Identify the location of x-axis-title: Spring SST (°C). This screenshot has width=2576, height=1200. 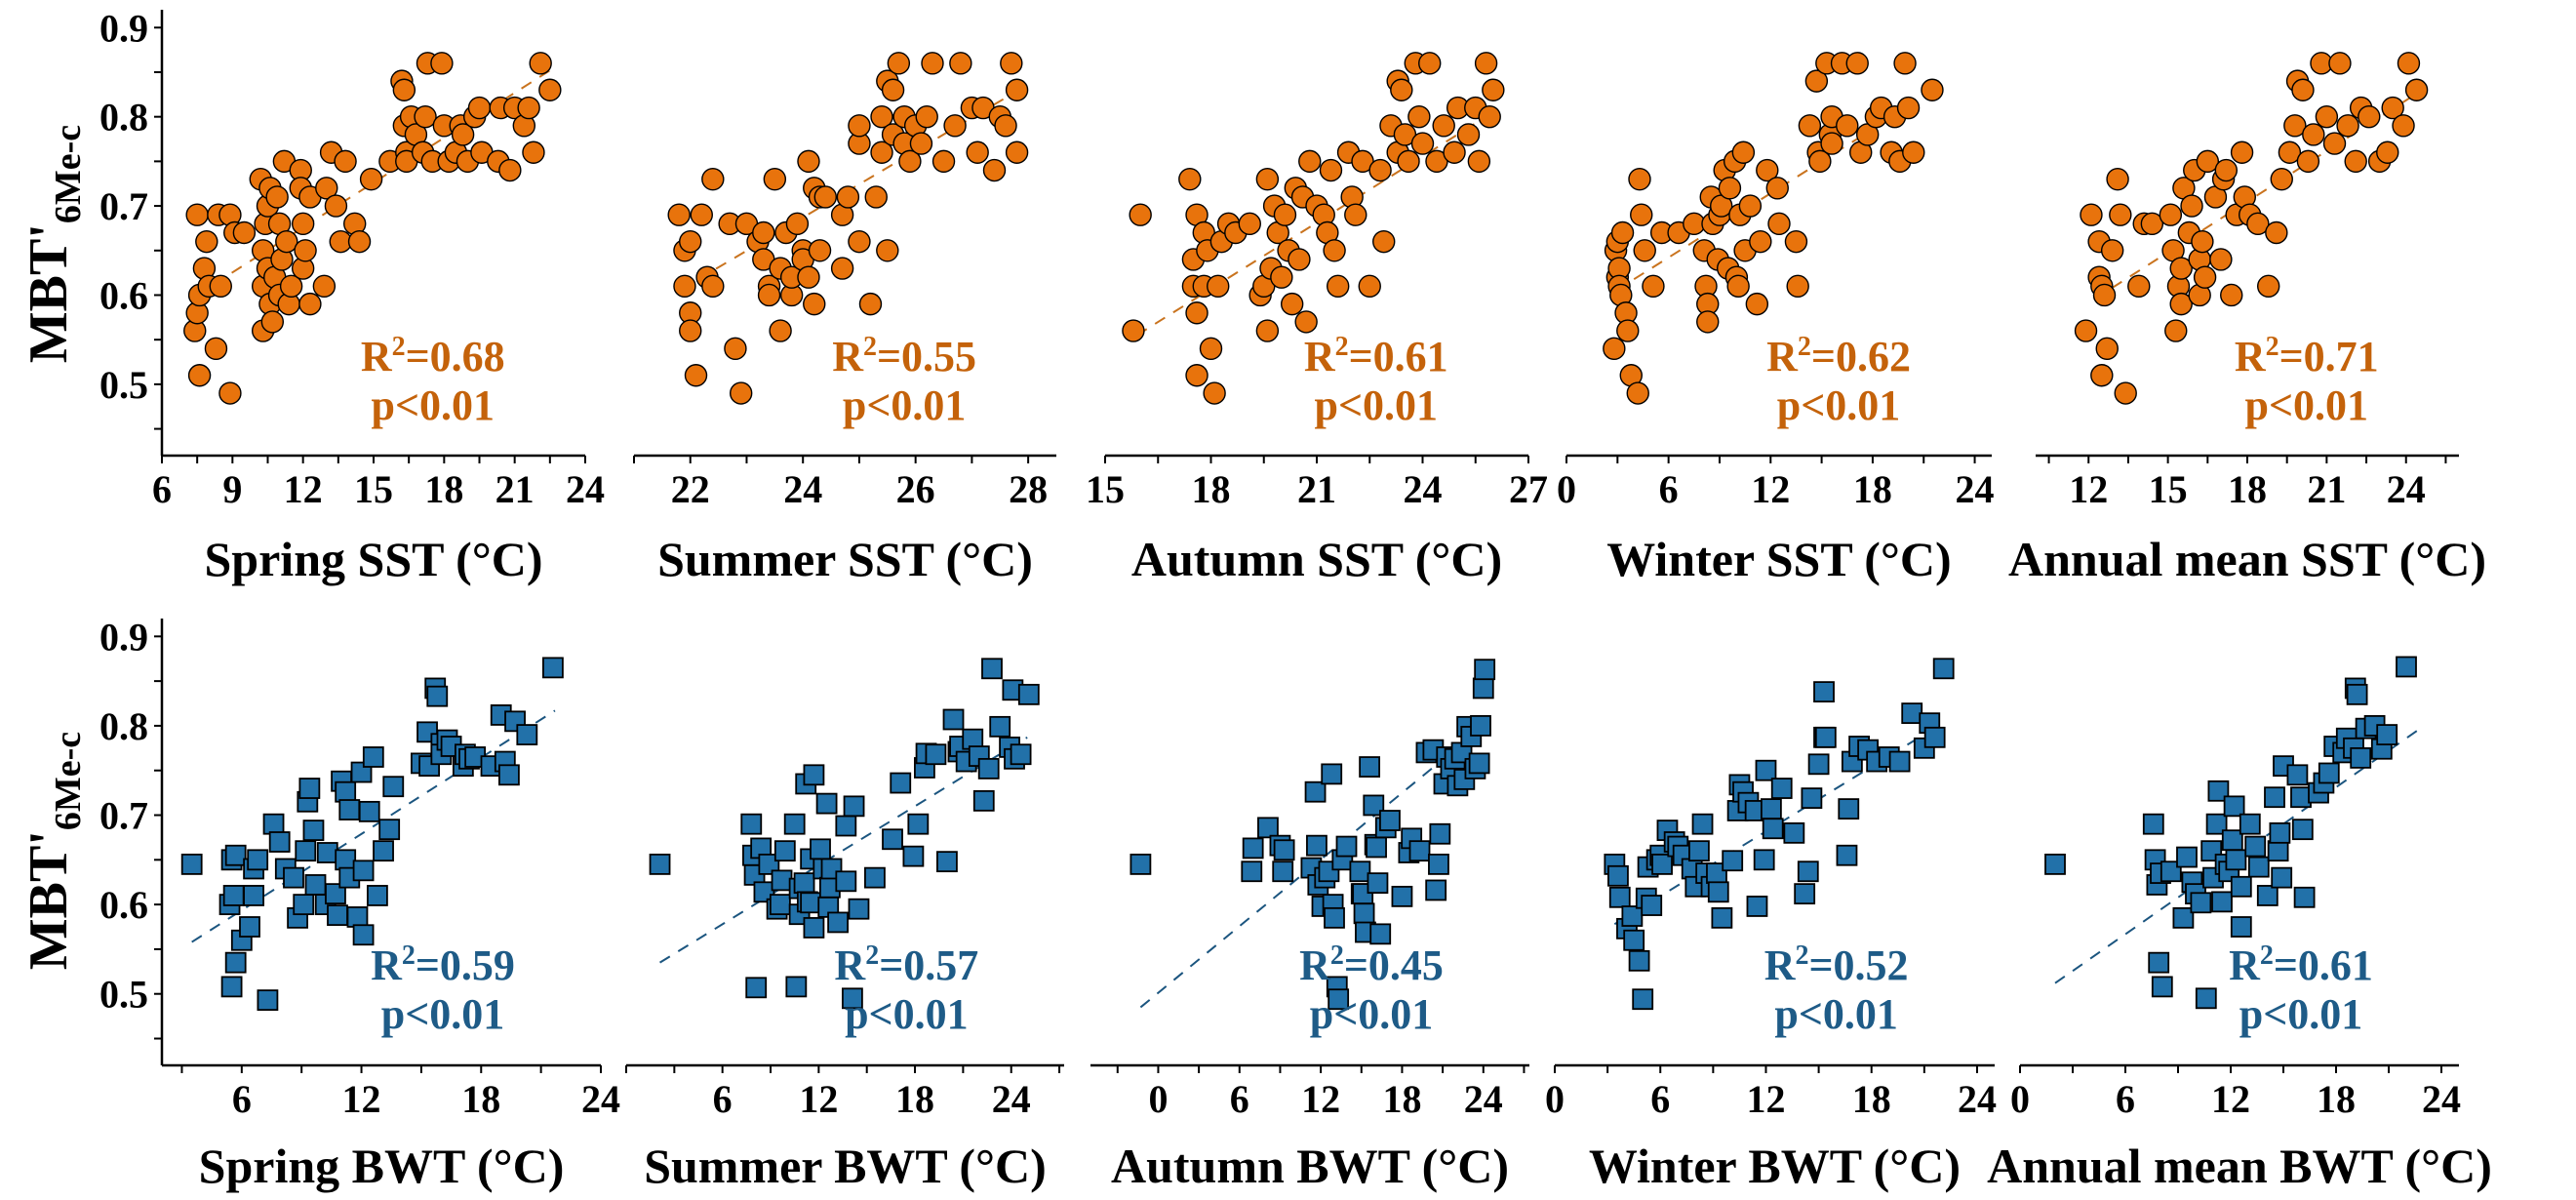
(374, 559).